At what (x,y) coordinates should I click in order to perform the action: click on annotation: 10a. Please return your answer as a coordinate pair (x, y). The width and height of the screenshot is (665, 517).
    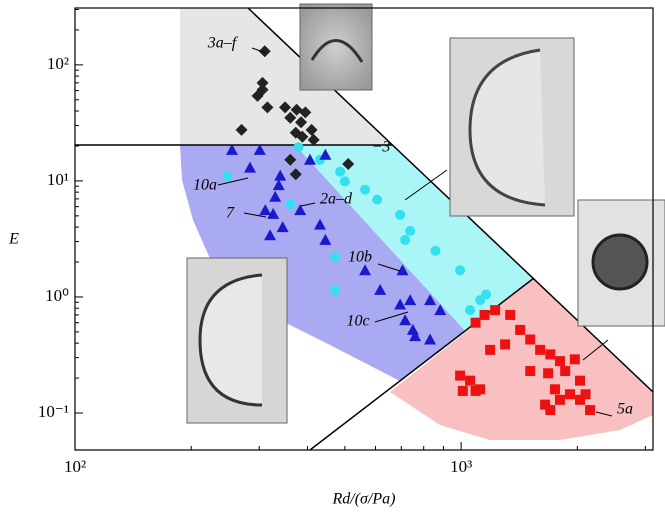
    Looking at the image, I should click on (205, 185).